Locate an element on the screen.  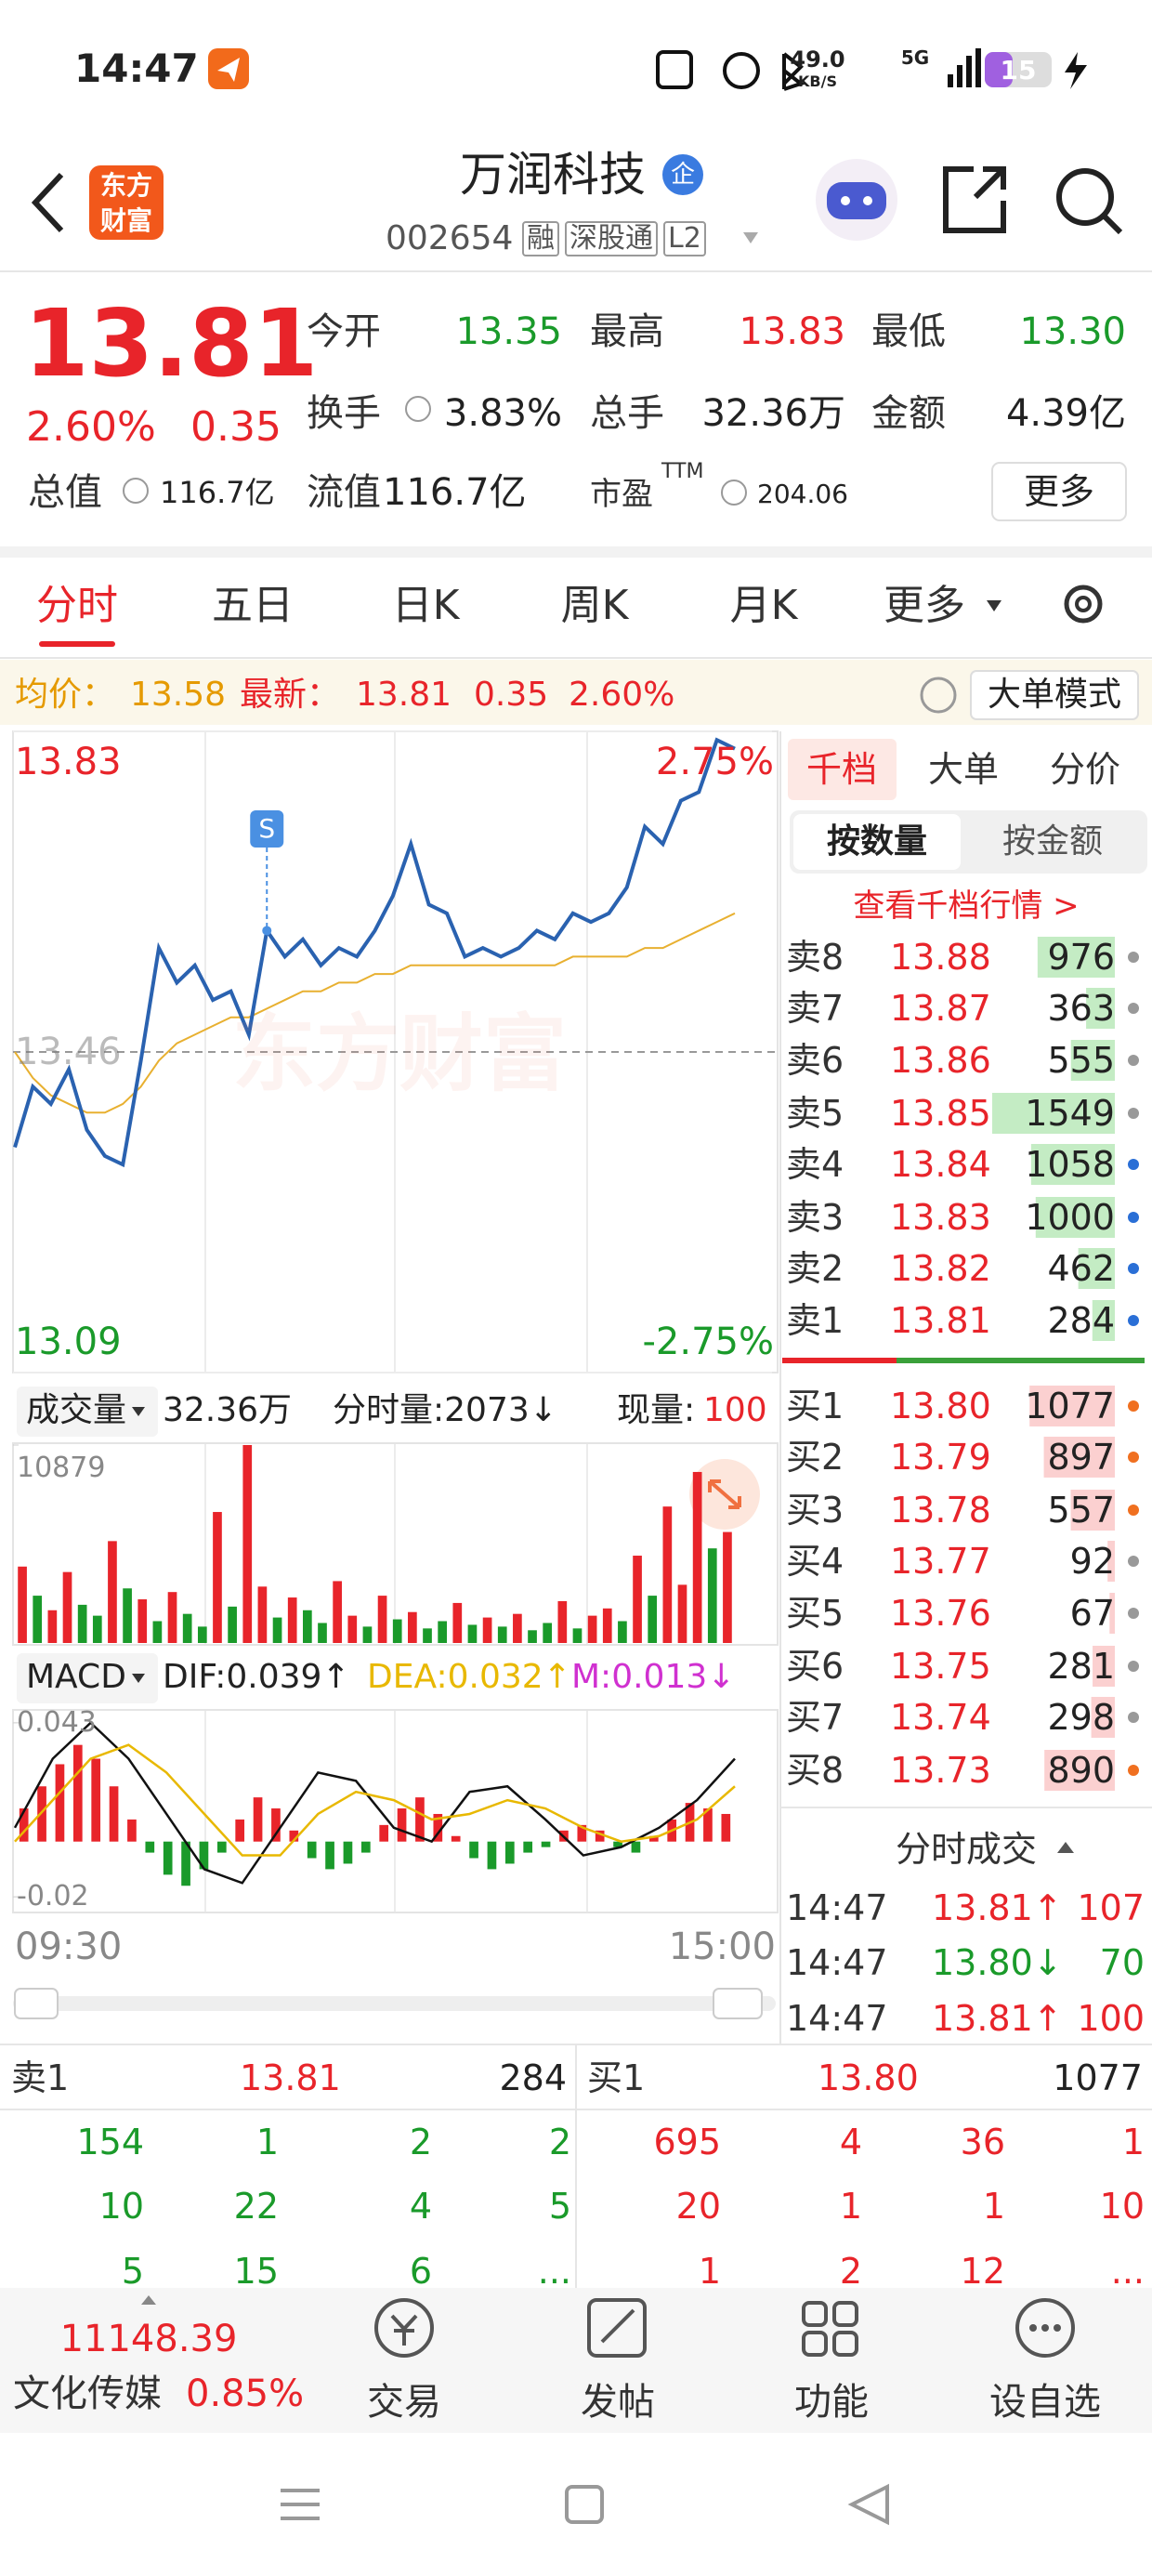
tab: 周K is located at coordinates (594, 605).